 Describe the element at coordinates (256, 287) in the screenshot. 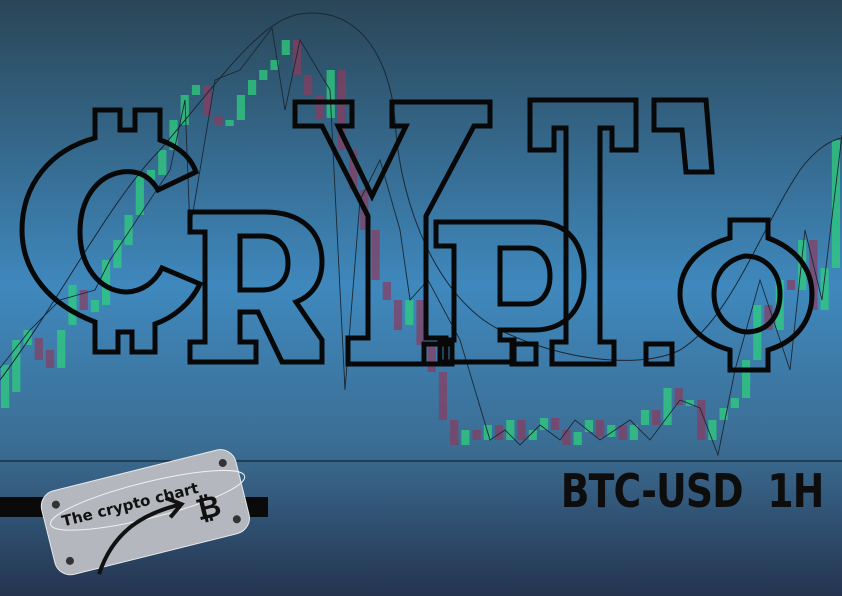

I see `letter-r` at that location.